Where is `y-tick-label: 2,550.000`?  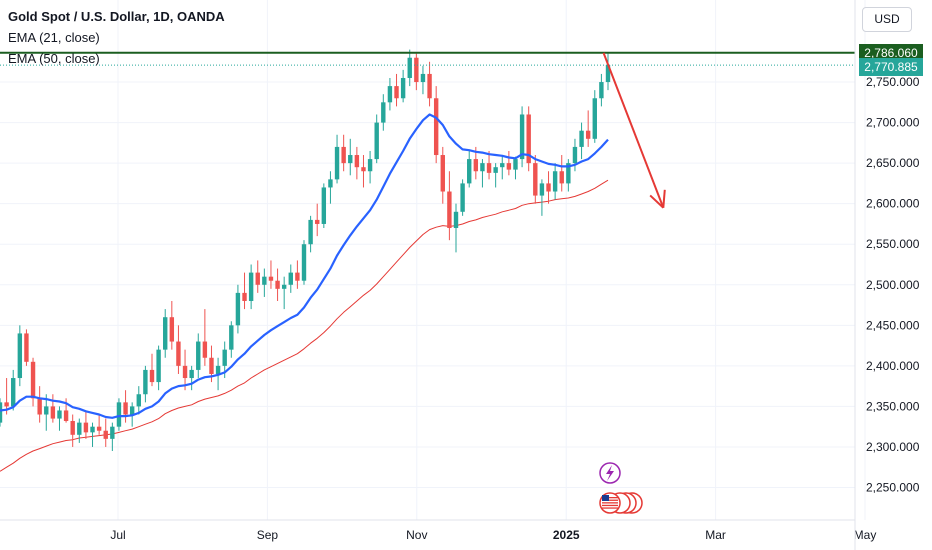 y-tick-label: 2,550.000 is located at coordinates (893, 244).